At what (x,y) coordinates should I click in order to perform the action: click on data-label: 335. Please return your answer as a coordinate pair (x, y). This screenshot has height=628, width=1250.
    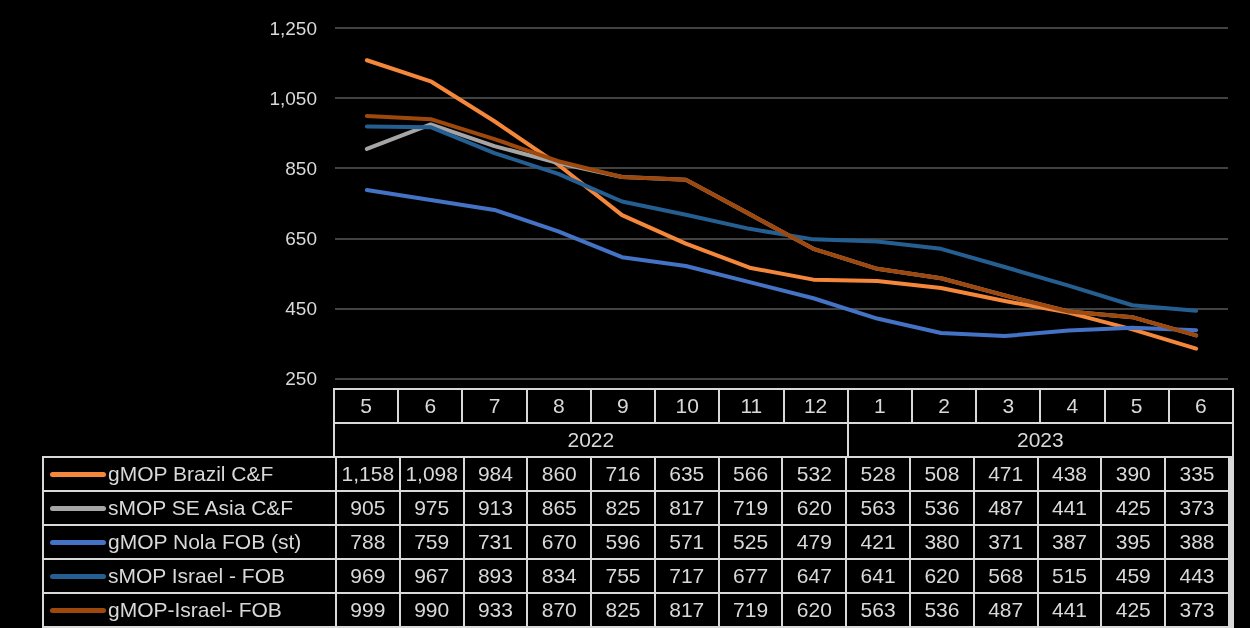
    Looking at the image, I should click on (1197, 474).